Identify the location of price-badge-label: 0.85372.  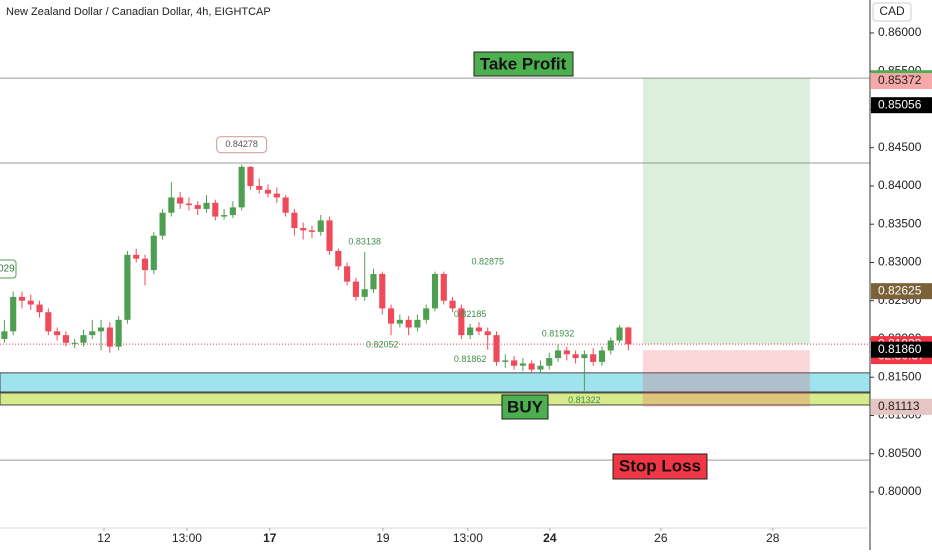
(900, 80).